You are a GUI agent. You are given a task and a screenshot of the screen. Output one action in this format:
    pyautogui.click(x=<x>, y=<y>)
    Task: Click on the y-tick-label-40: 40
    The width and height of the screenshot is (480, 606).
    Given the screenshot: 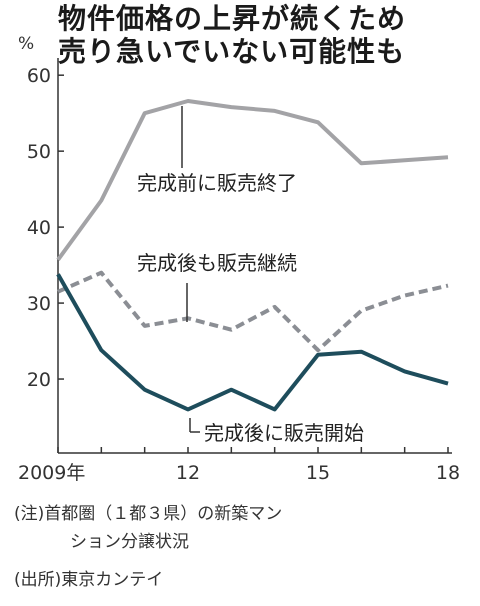 What is the action you would take?
    pyautogui.click(x=39, y=228)
    